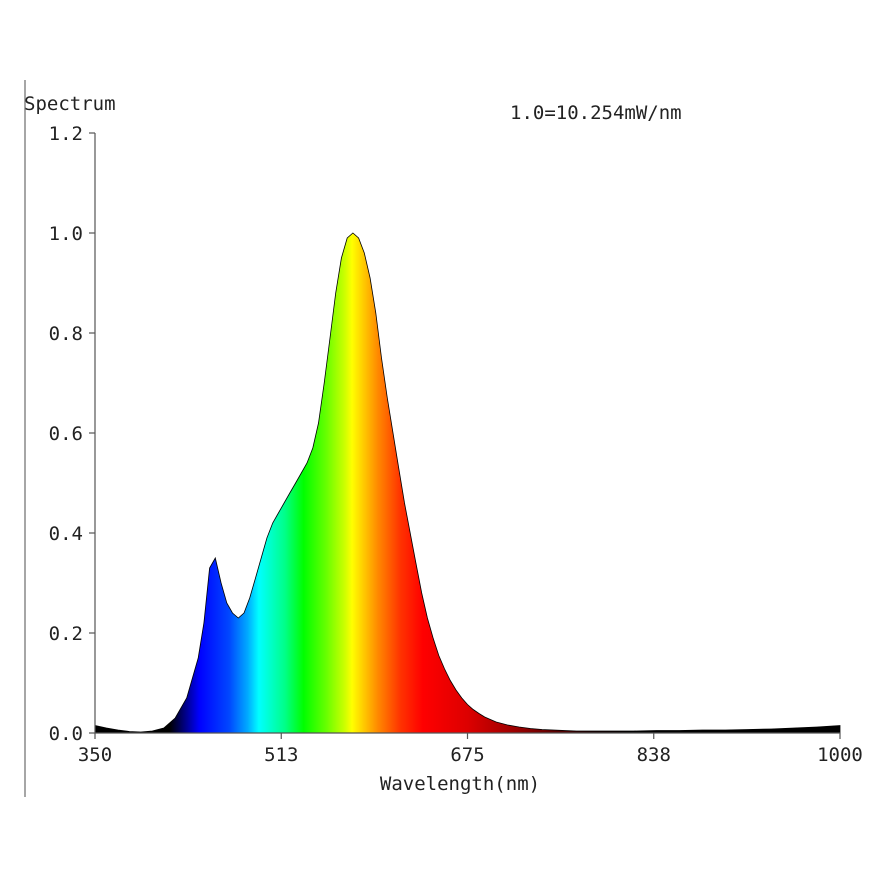  I want to click on chart-title: Spectrum, so click(70, 104).